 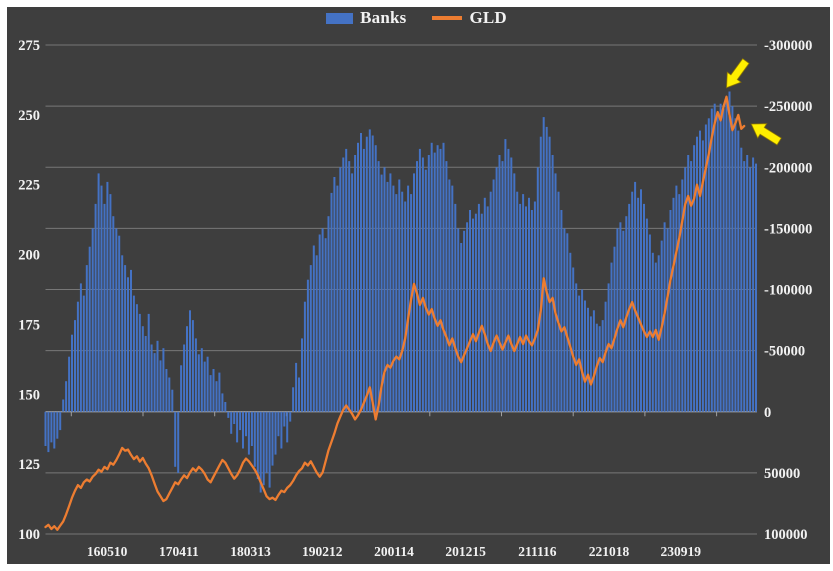 What do you see at coordinates (788, 46) in the screenshot?
I see `svg-text: -300000` at bounding box center [788, 46].